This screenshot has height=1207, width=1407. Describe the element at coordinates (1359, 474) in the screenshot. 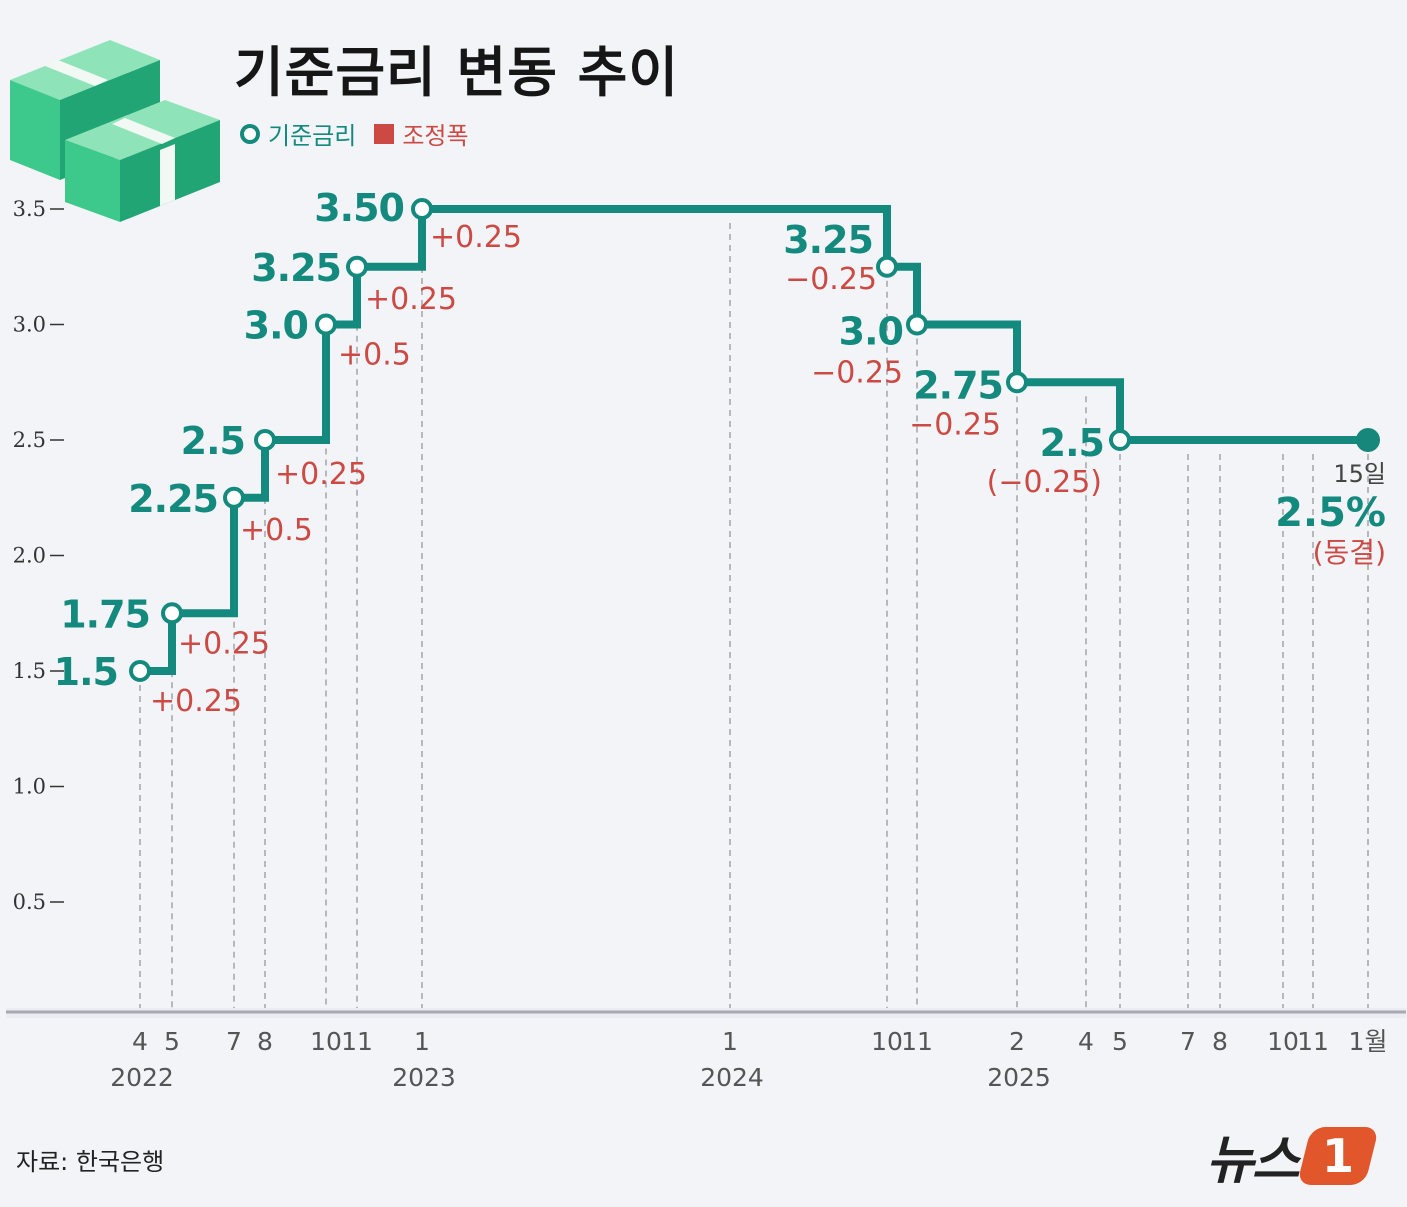

I see `final-day-label: 15일` at that location.